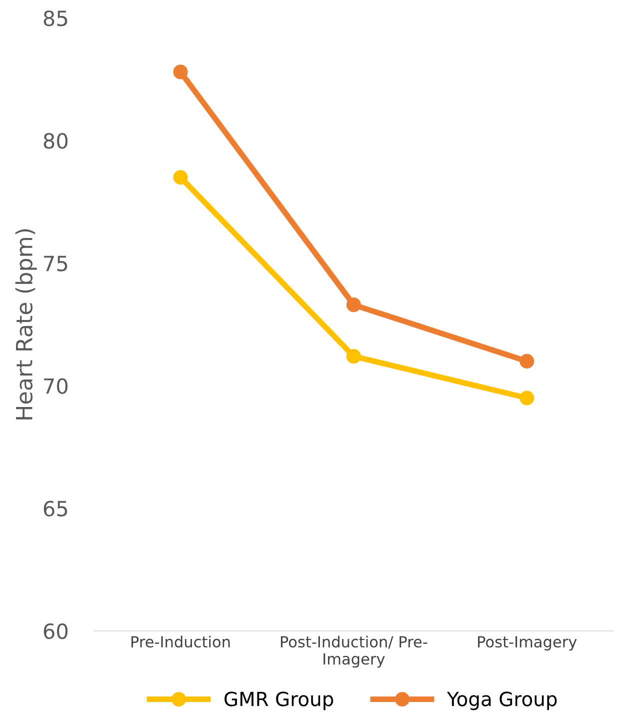  I want to click on x-tick-label: Post-Induction/ Pre- Imagery, so click(354, 652).